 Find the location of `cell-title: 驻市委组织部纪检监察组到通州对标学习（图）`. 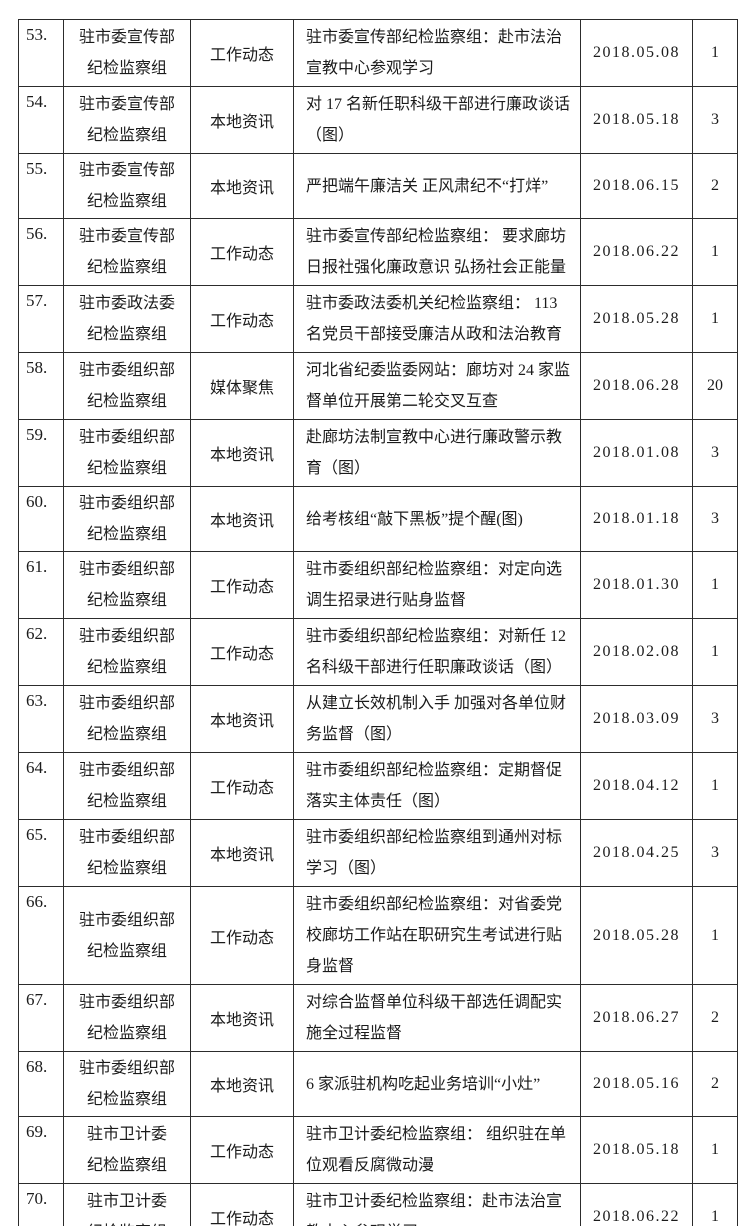

cell-title: 驻市委组织部纪检监察组到通州对标学习（图） is located at coordinates (437, 853).